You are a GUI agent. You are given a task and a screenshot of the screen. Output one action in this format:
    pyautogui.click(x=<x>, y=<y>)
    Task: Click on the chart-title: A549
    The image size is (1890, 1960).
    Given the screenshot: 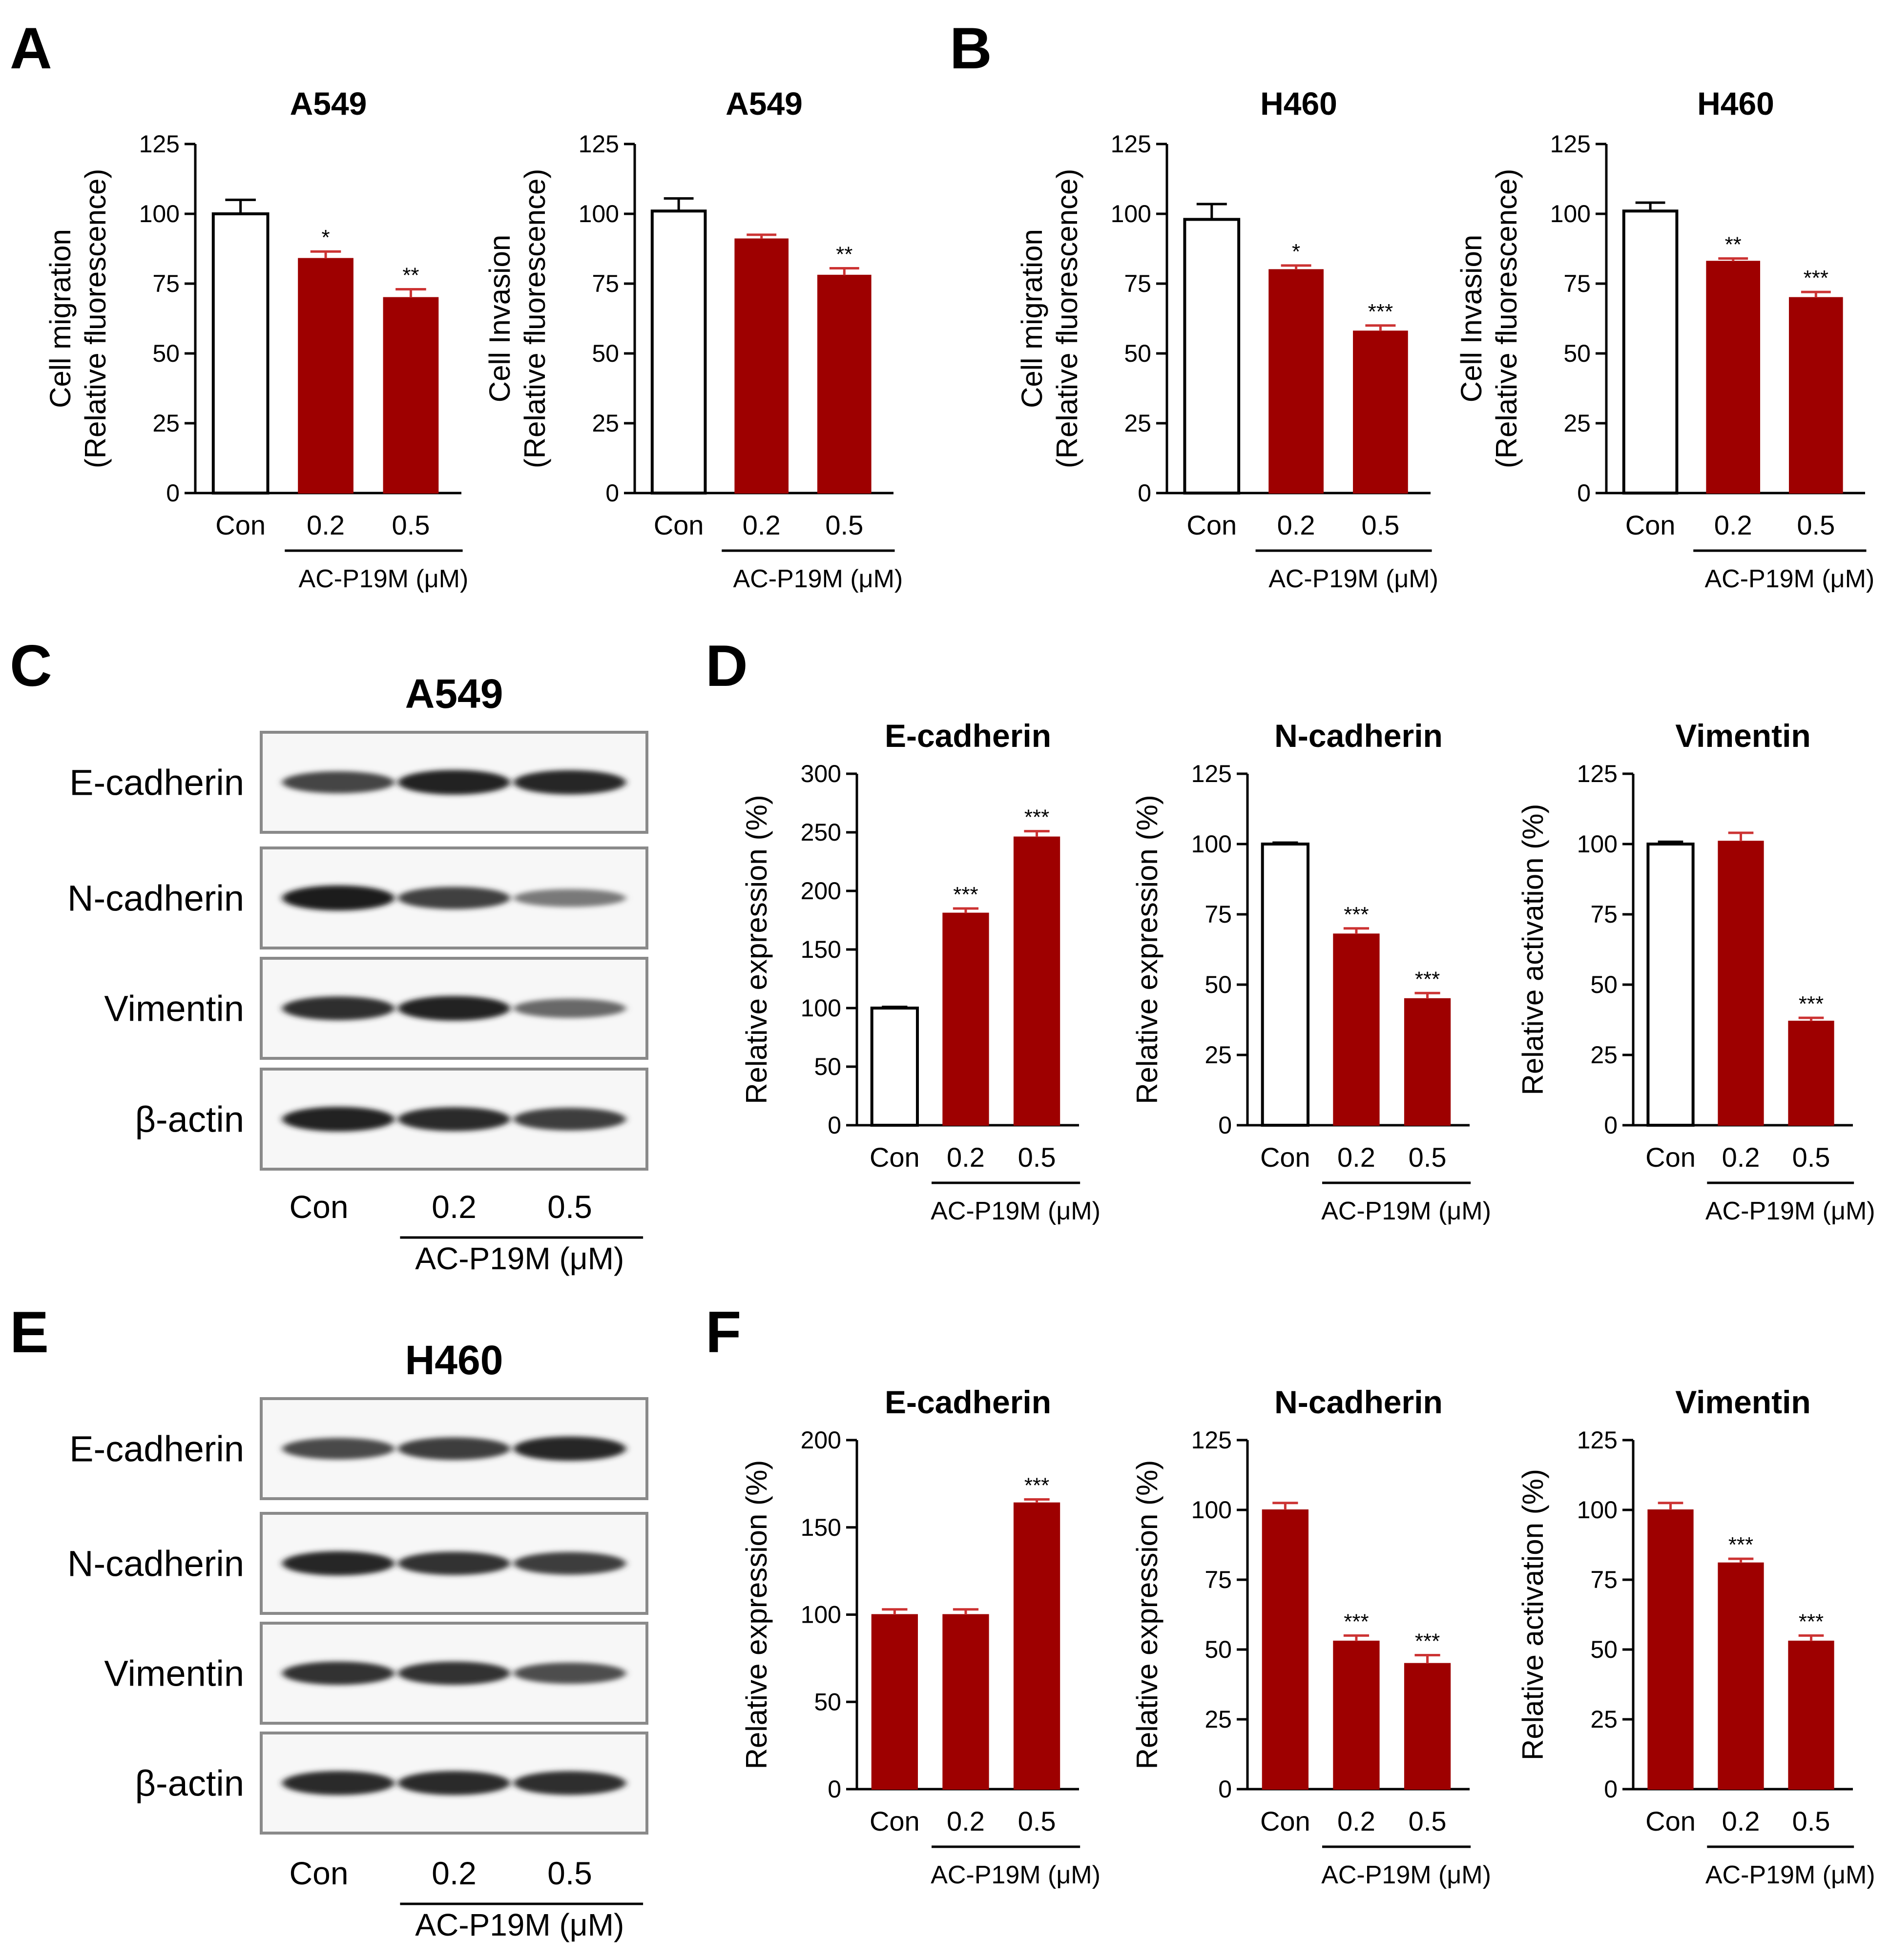 What is the action you would take?
    pyautogui.click(x=329, y=103)
    